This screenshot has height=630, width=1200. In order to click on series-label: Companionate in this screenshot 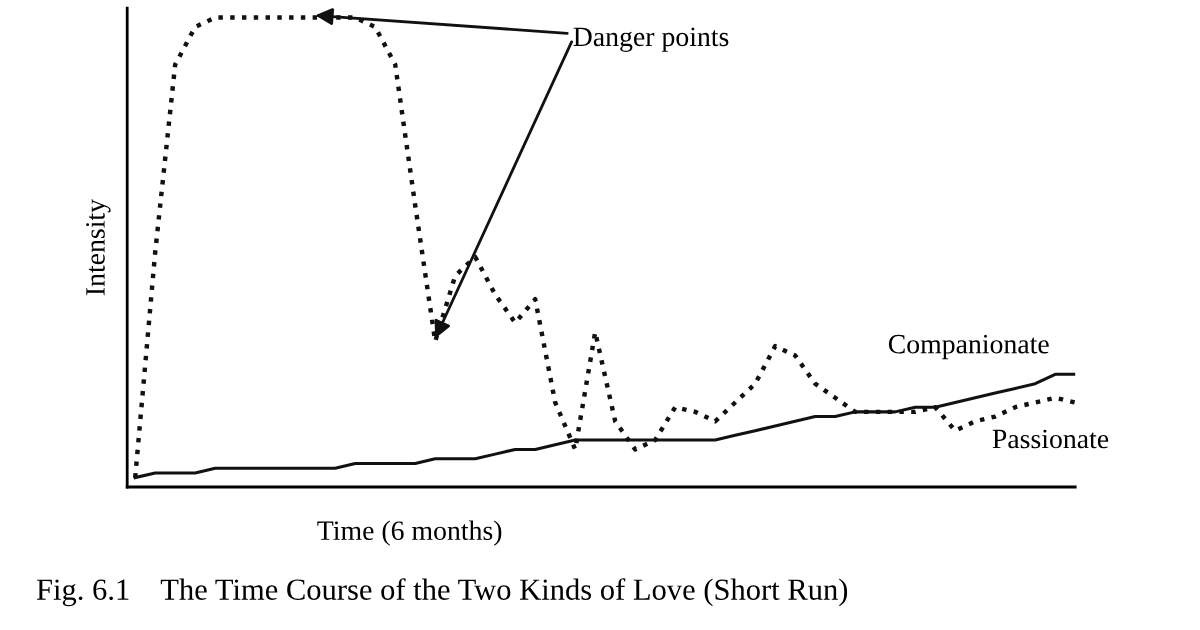, I will do `click(968, 347)`.